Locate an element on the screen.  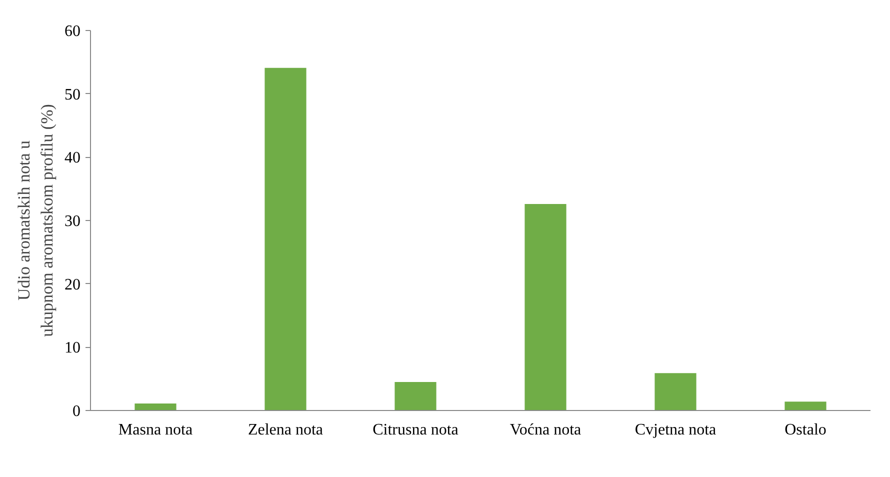
x-tick-label: Cvjetna nota is located at coordinates (675, 430).